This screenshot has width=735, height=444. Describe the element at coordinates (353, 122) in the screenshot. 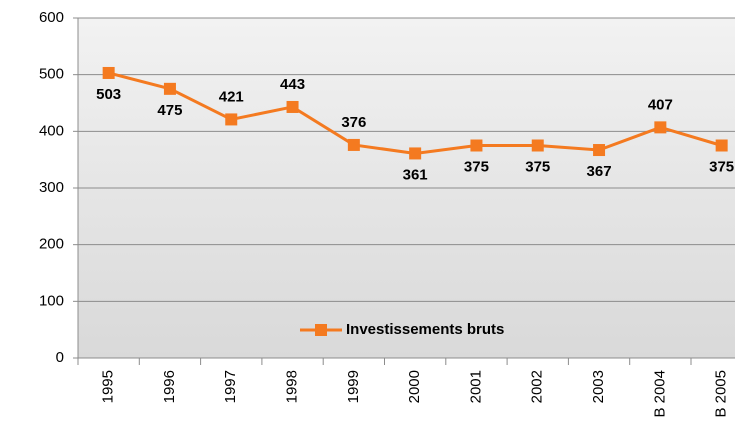

I see `value-label: 376` at that location.